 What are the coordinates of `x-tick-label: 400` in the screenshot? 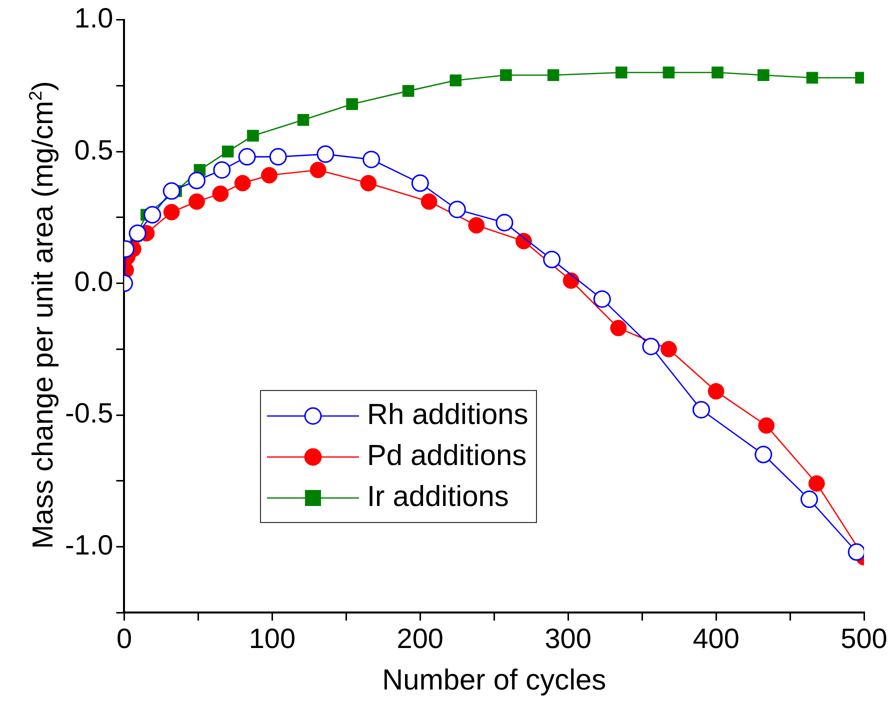 It's located at (716, 638).